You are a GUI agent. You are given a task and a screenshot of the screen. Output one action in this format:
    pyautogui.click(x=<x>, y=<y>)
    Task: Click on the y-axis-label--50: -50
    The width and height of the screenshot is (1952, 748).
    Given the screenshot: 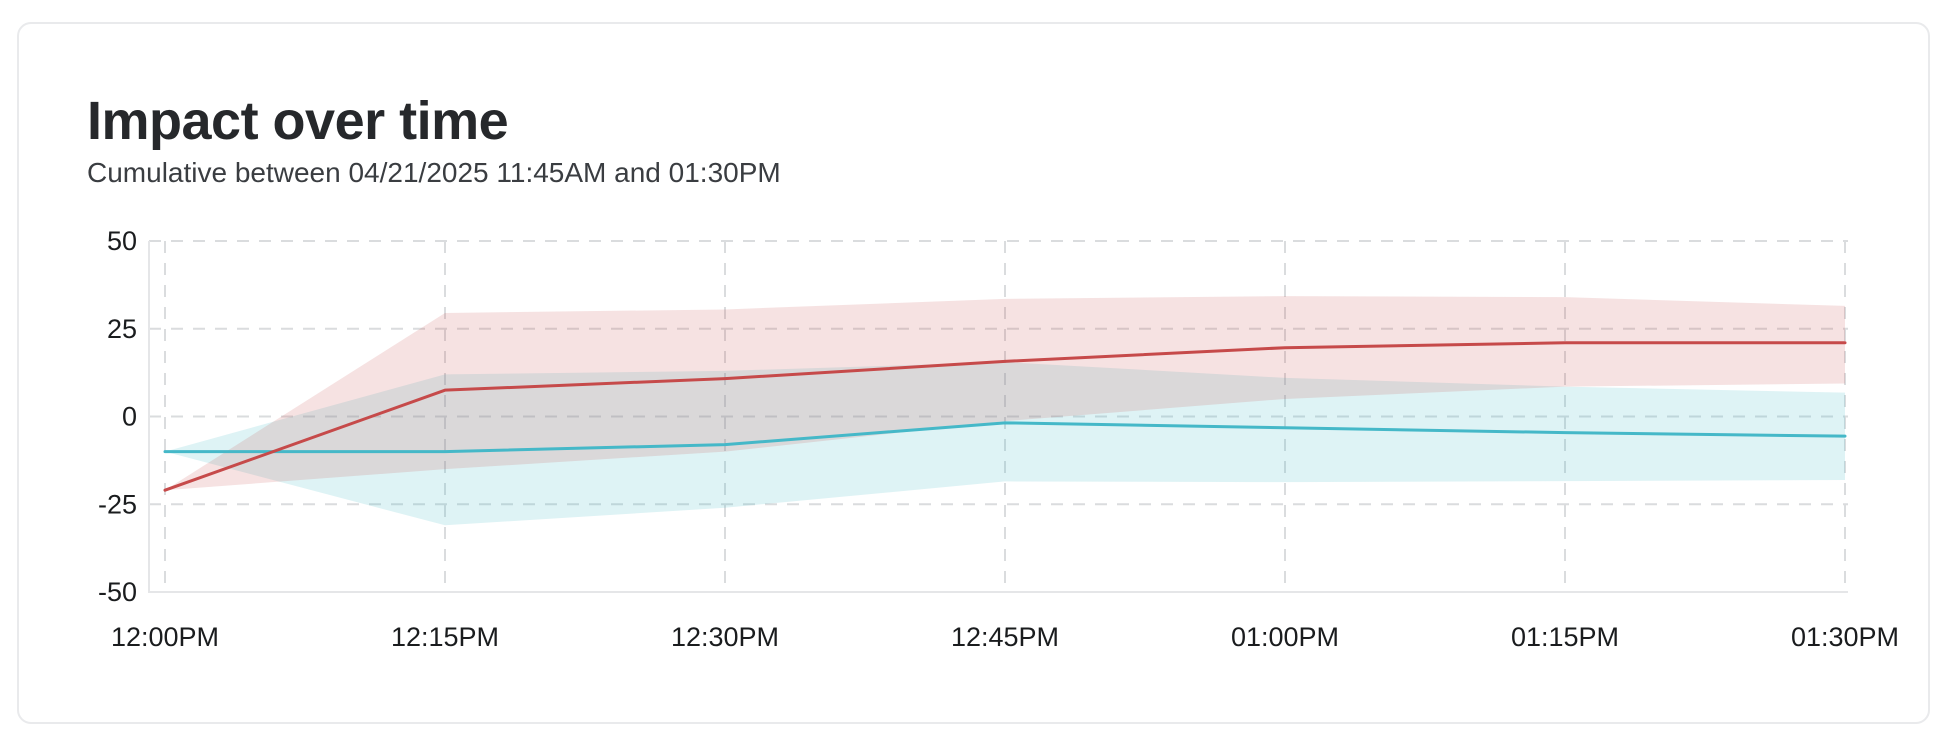 What is the action you would take?
    pyautogui.click(x=117, y=592)
    